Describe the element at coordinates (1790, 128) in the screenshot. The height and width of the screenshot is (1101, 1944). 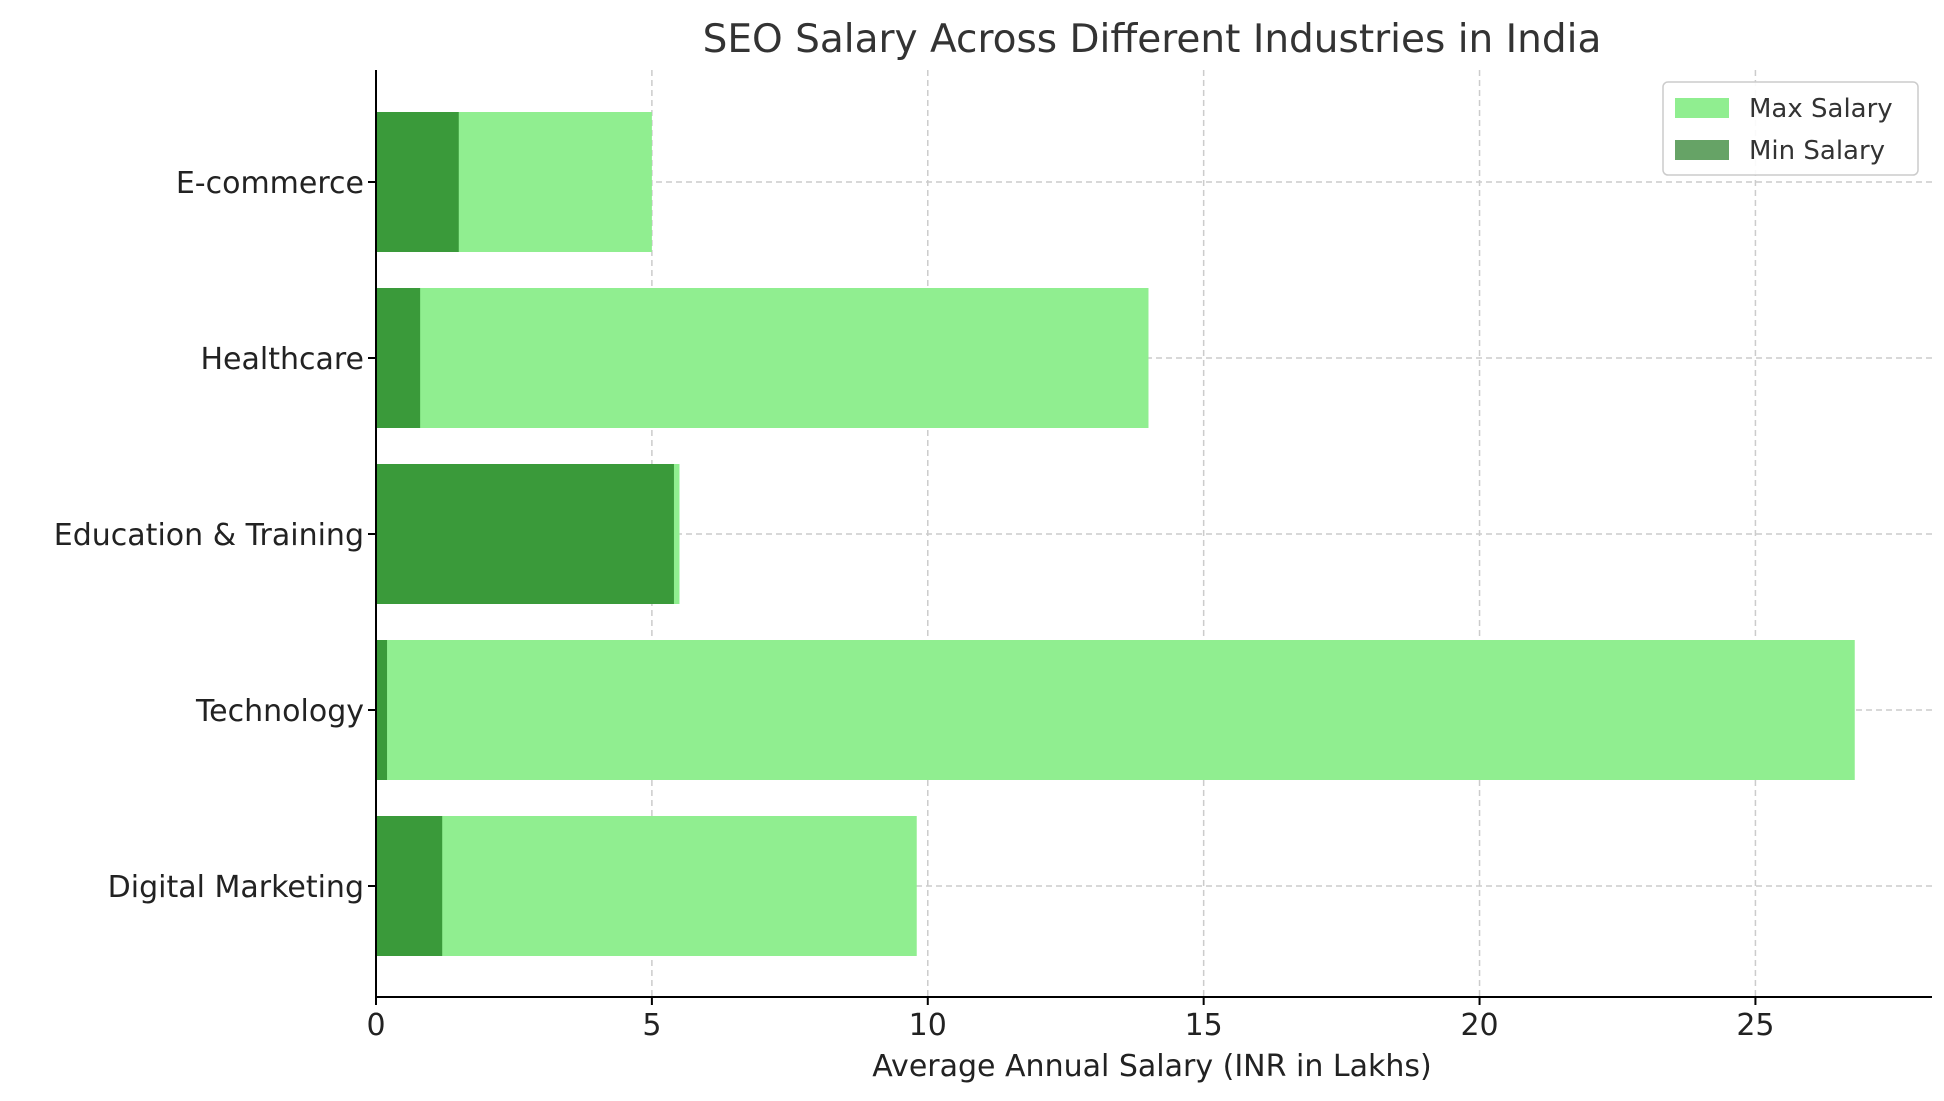
I see `legend: Max Salary Min Salary` at that location.